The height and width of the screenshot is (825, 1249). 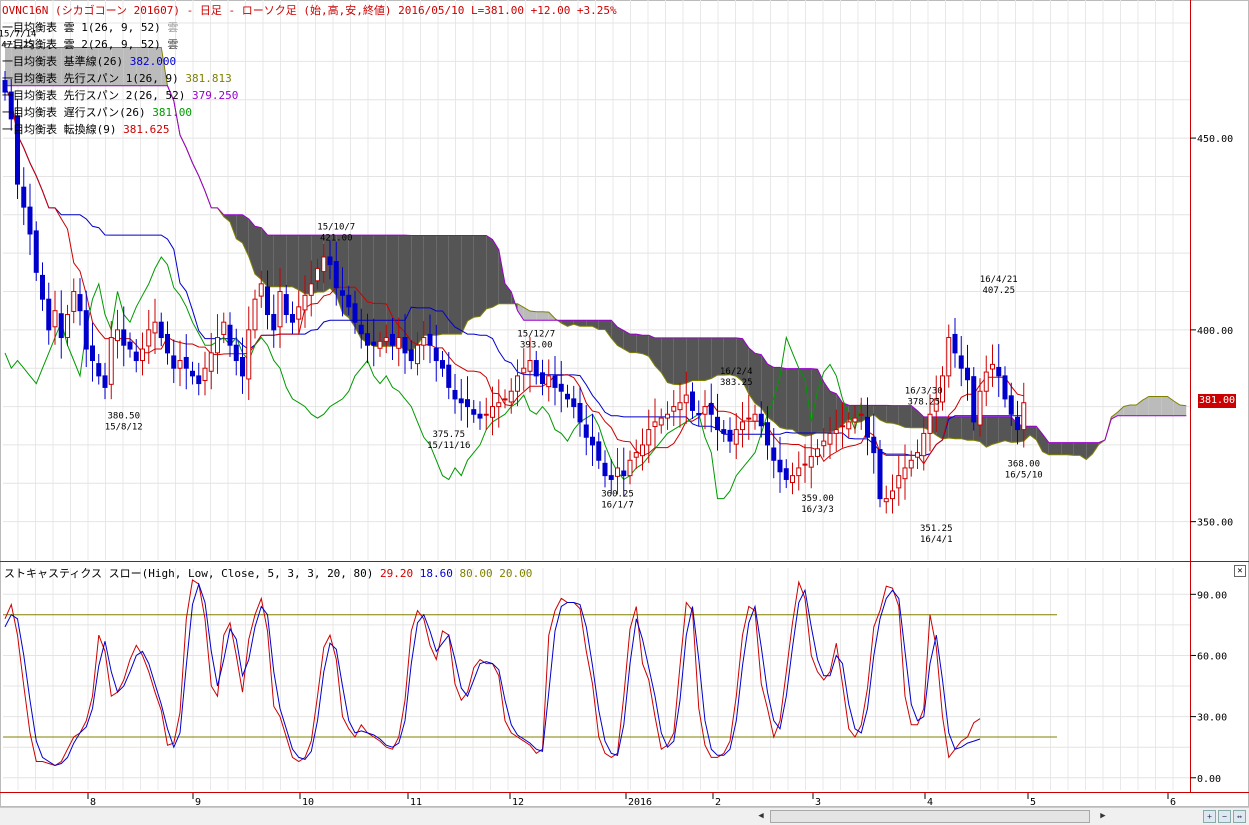 I want to click on annotation-label: 15/11/16, so click(x=448, y=446).